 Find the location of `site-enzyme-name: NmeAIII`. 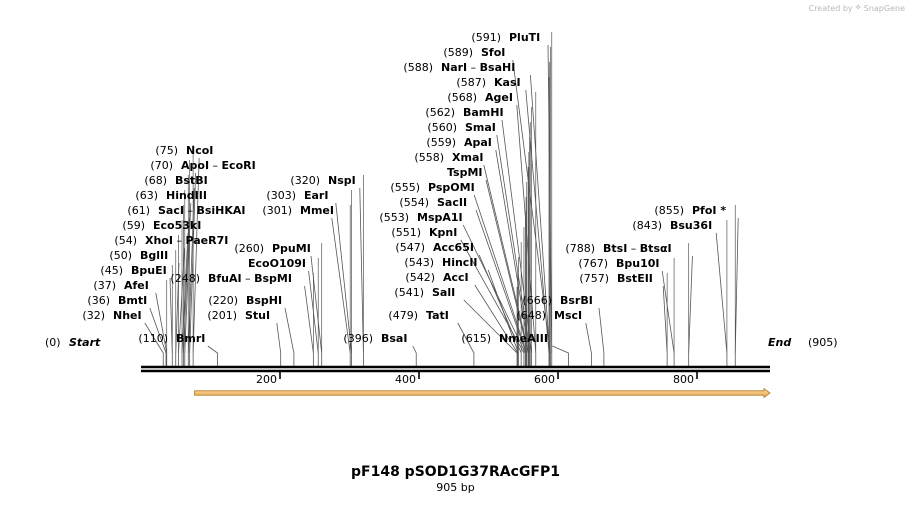

site-enzyme-name: NmeAIII is located at coordinates (523, 338).